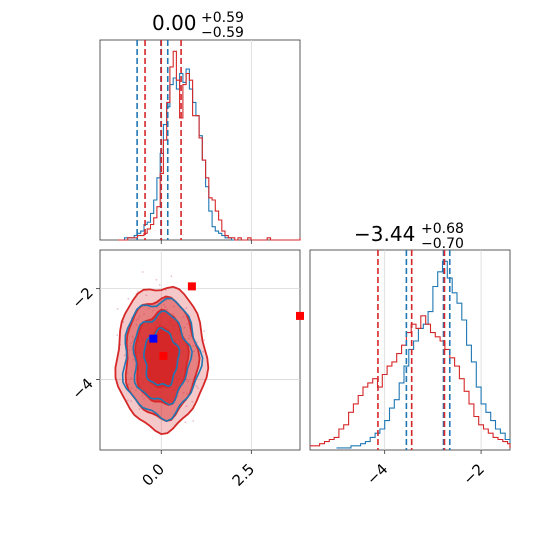 The height and width of the screenshot is (550, 550). I want to click on tick-label: 0.0, so click(153, 475).